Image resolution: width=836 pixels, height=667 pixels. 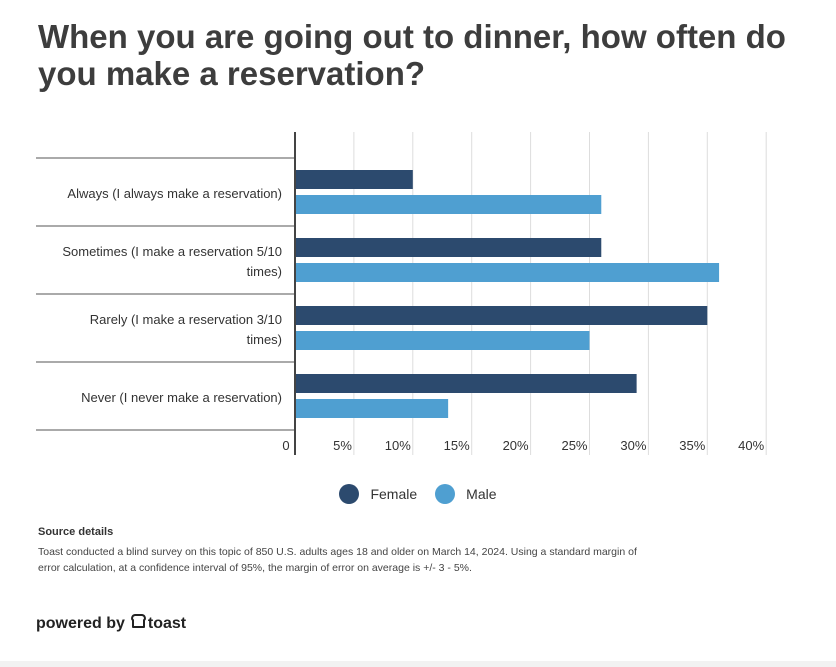 What do you see at coordinates (186, 319) in the screenshot?
I see `category-label: Rarely (I make a reservation 3/10` at bounding box center [186, 319].